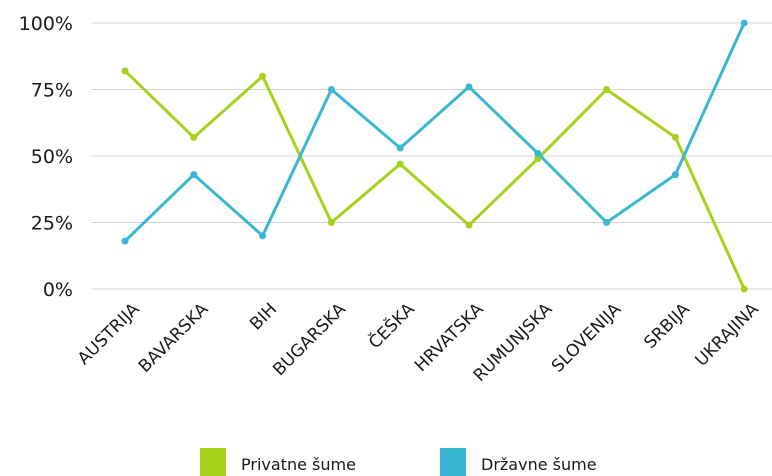 The width and height of the screenshot is (772, 476). Describe the element at coordinates (52, 224) in the screenshot. I see `y-tick-label: 25%` at that location.